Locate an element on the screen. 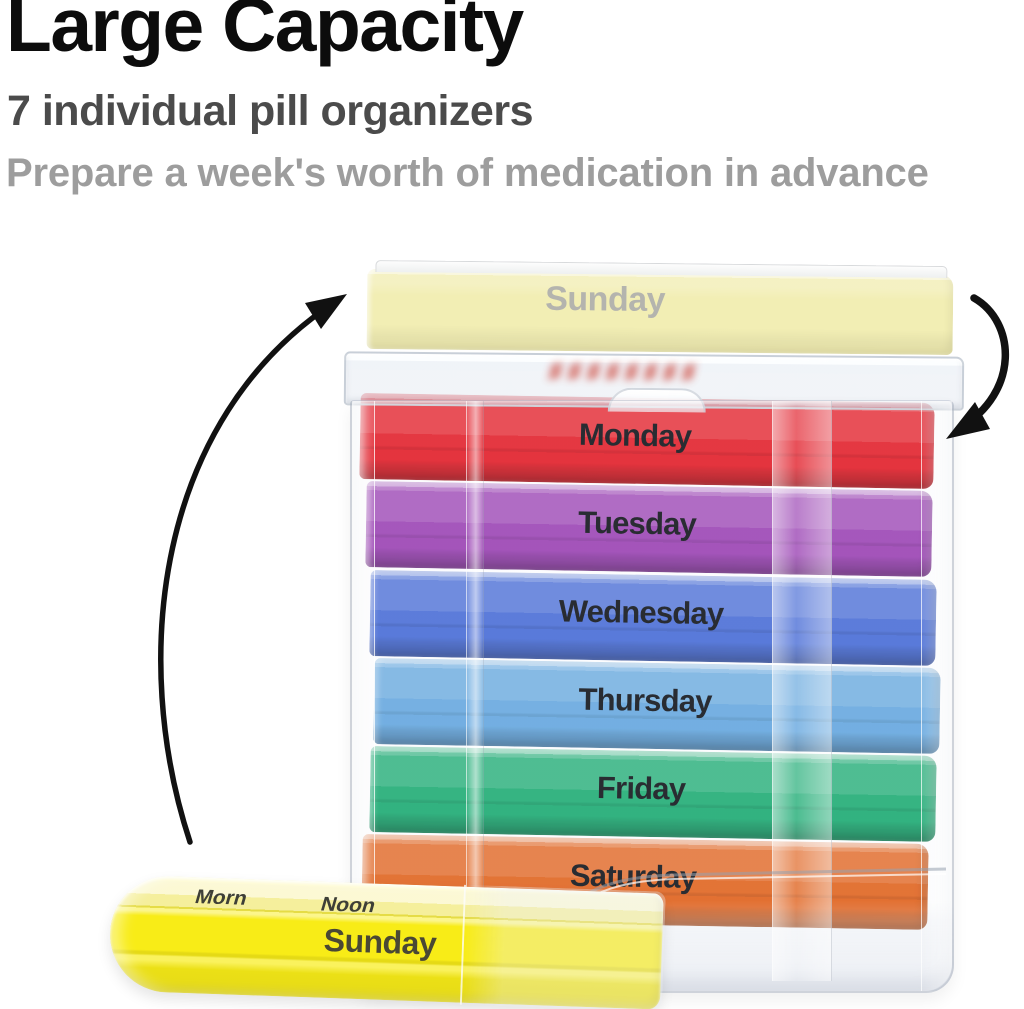 This screenshot has width=1024, height=1009. tray-sunday-top: Sunday is located at coordinates (660, 312).